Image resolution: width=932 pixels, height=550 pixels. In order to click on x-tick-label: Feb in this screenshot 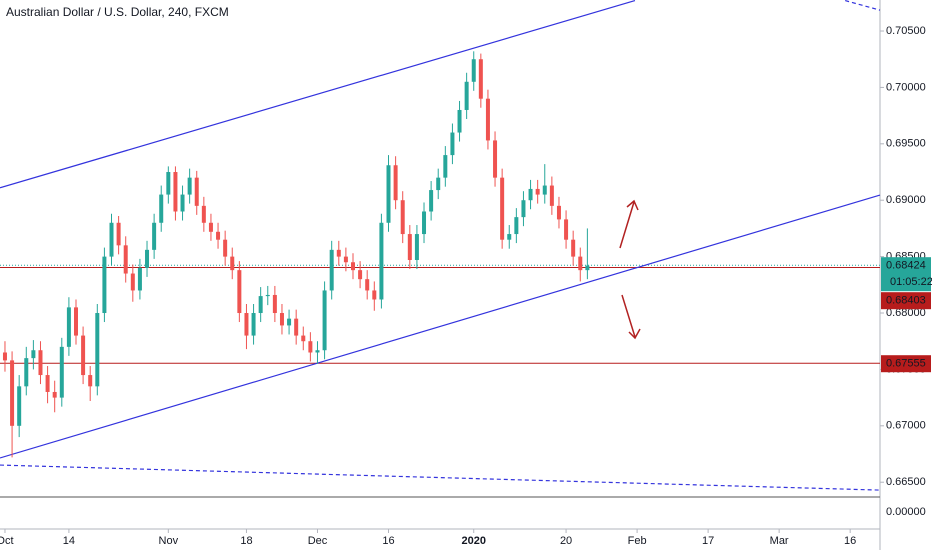, I will do `click(637, 541)`.